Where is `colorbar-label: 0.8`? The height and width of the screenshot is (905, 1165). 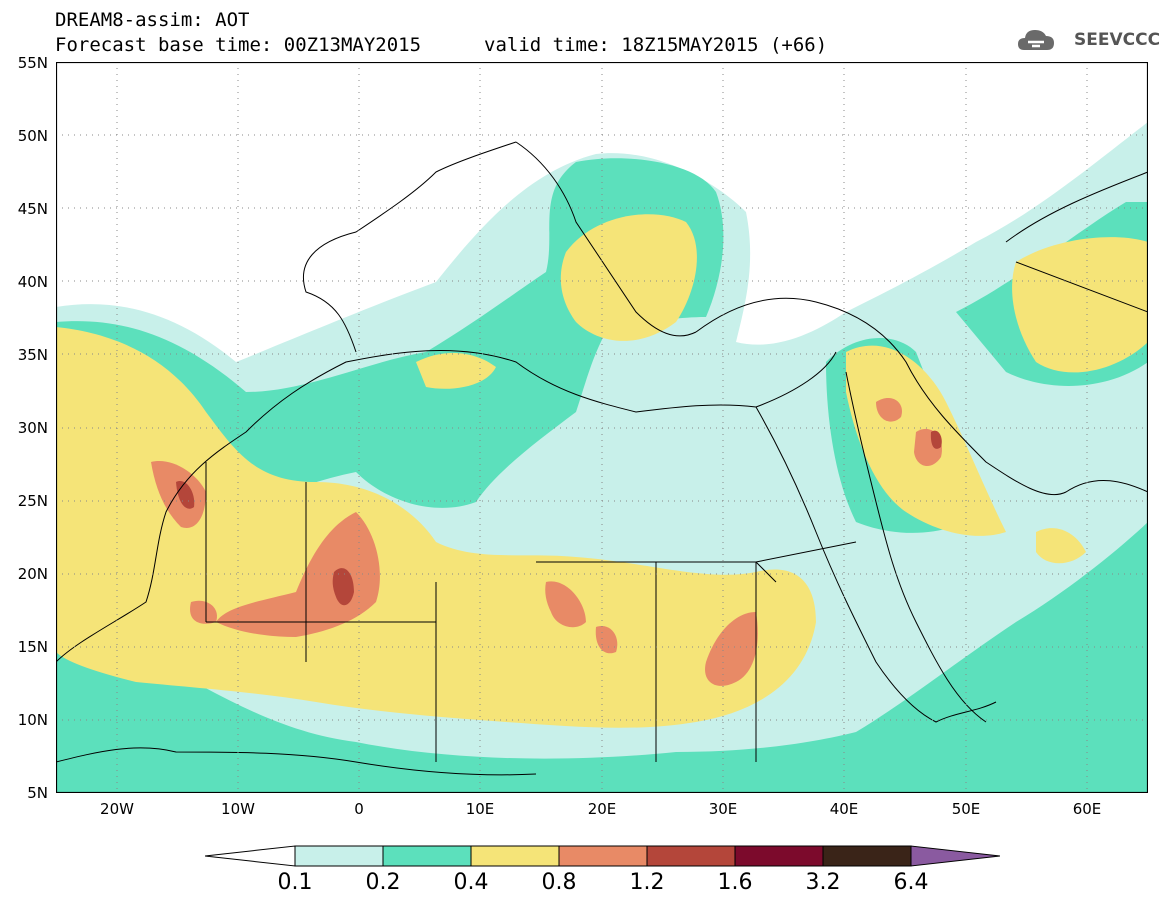
colorbar-label: 0.8 is located at coordinates (559, 882).